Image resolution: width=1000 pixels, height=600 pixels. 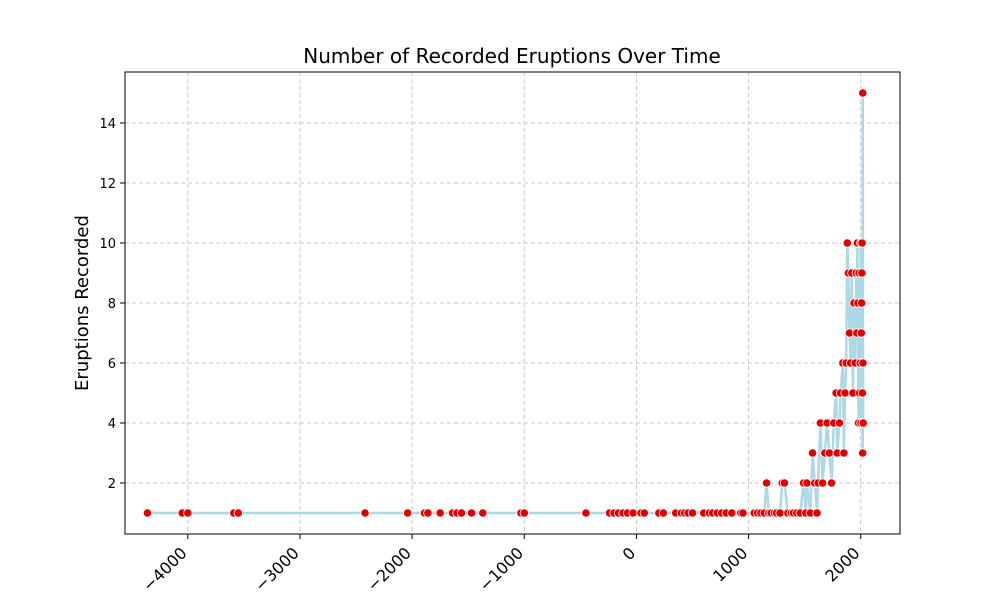 I want to click on y-tick-label: 14, so click(x=107, y=124).